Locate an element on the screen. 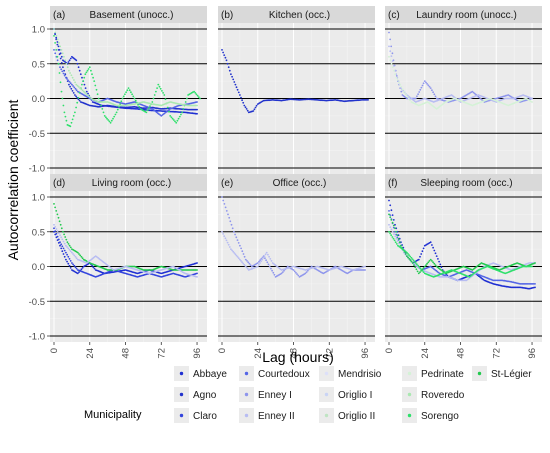 Image resolution: width=550 pixels, height=453 pixels. panel-title: Basement (unocc.) is located at coordinates (132, 15).